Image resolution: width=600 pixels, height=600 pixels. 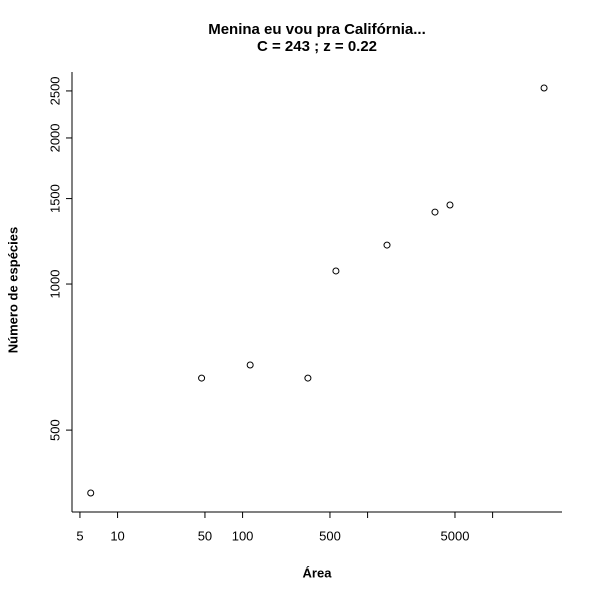 What do you see at coordinates (54, 137) in the screenshot?
I see `y-tick-label: 2000` at bounding box center [54, 137].